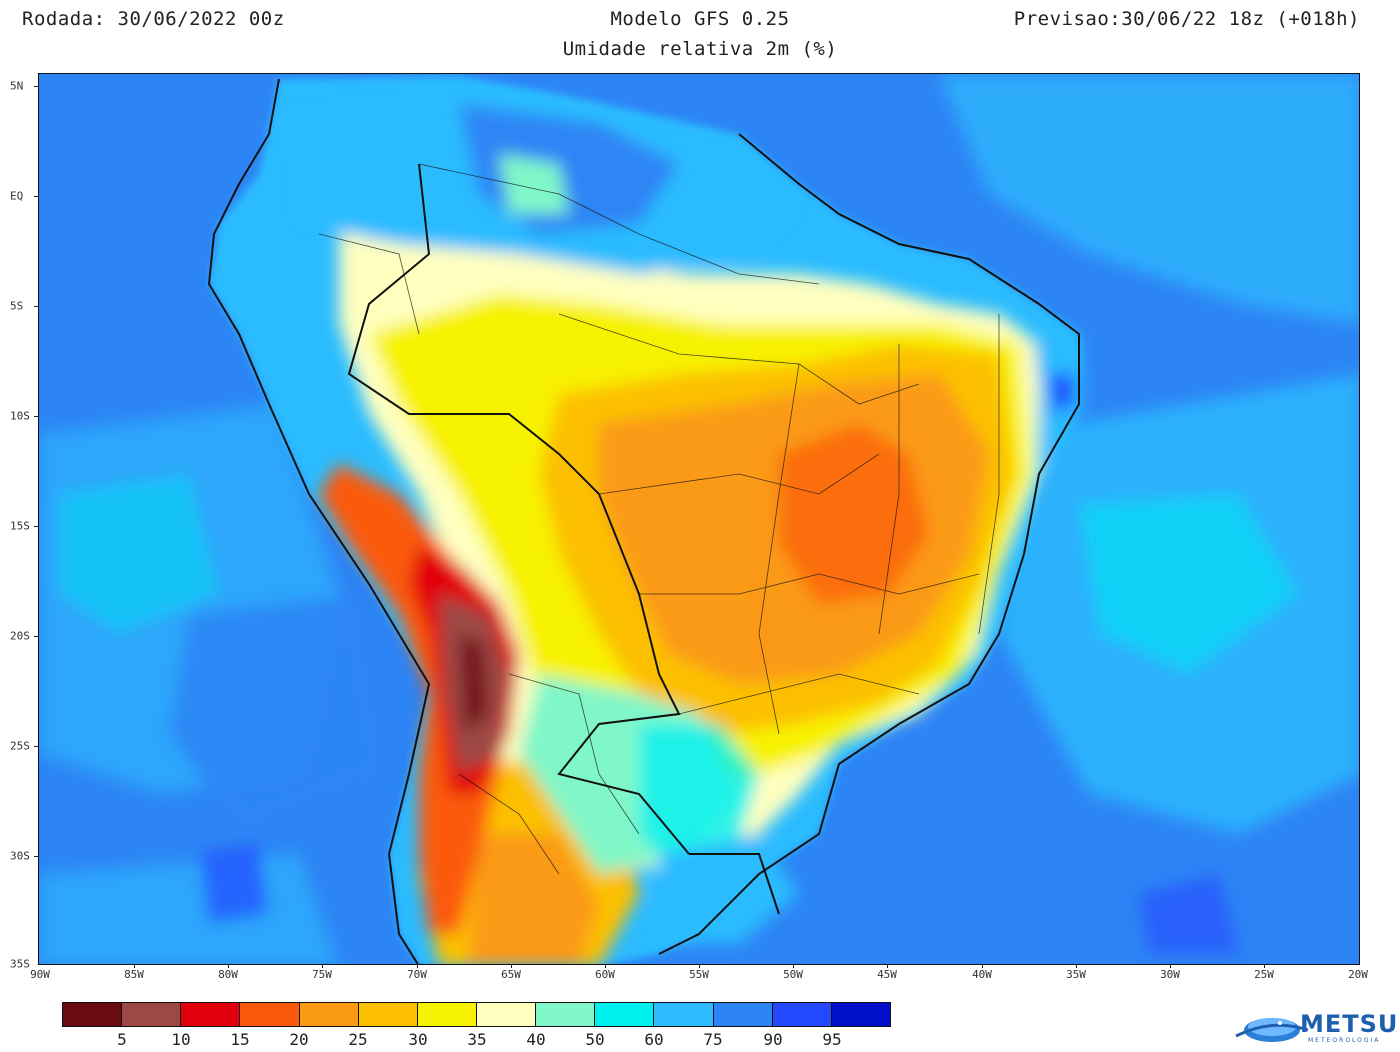 The image size is (1400, 1052). I want to click on lat-label-15s: 15S, so click(20, 526).